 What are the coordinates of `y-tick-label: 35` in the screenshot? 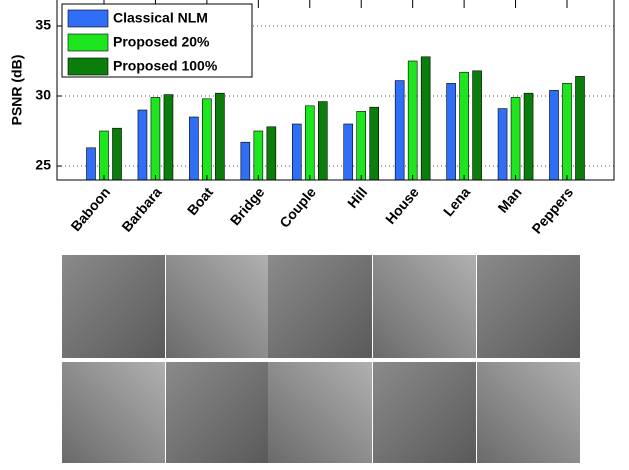 It's located at (43, 25).